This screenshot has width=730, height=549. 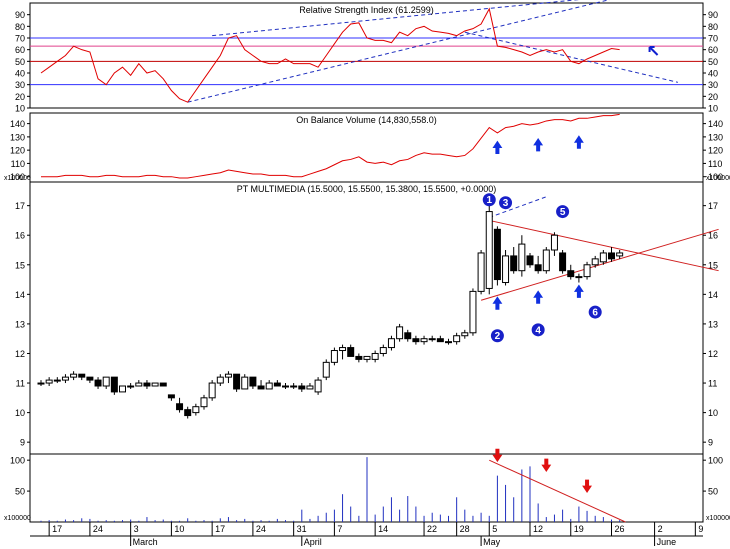 I want to click on wave-label: 6, so click(x=595, y=313).